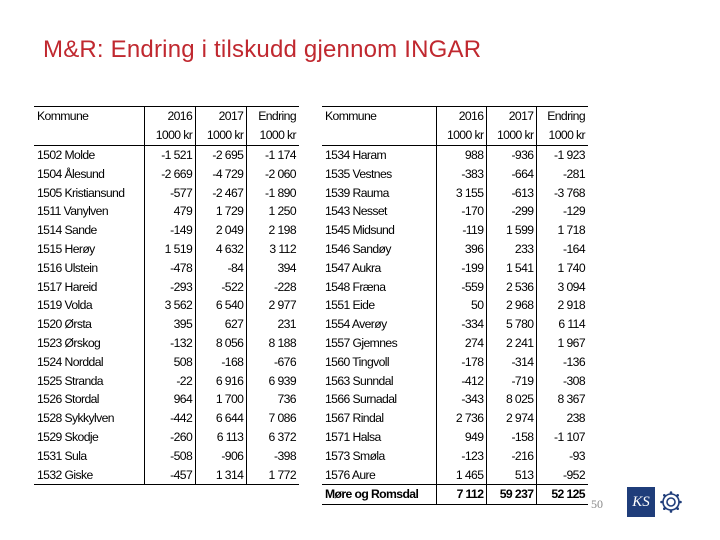 The height and width of the screenshot is (540, 720). Describe the element at coordinates (562, 192) in the screenshot. I see `cell-endring: -3 768` at that location.